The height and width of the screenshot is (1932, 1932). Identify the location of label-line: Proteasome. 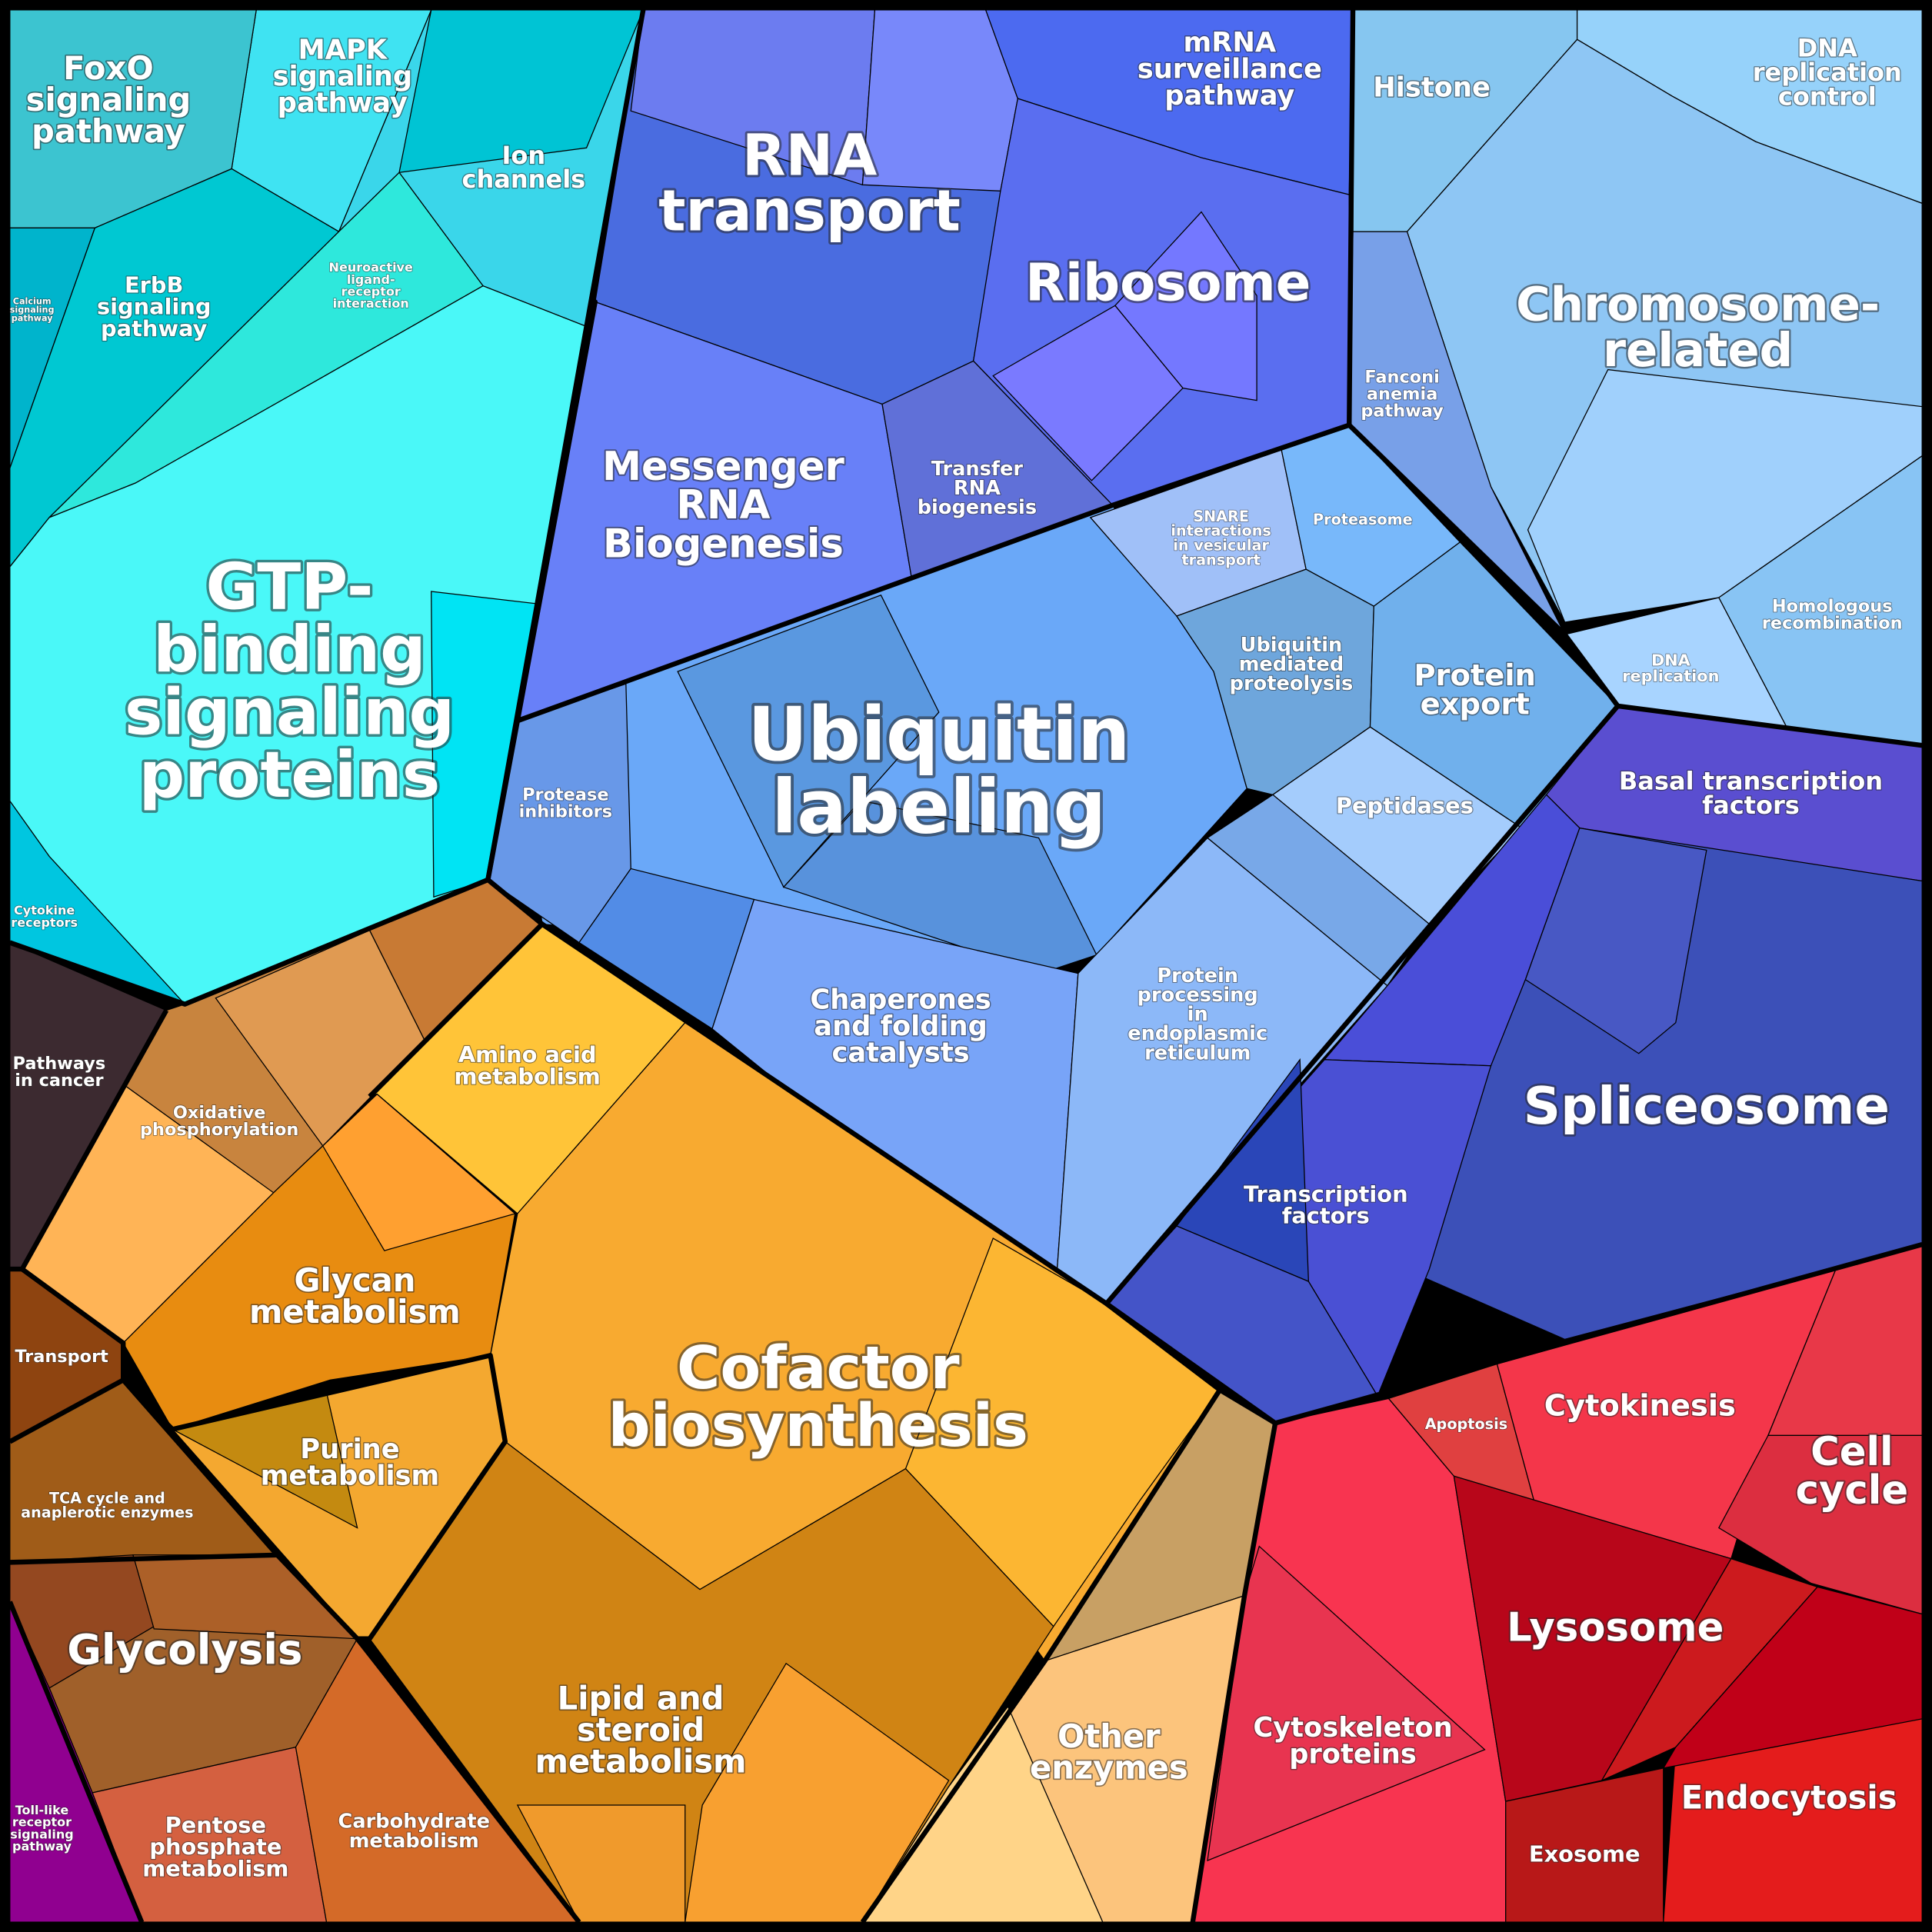
(1363, 519).